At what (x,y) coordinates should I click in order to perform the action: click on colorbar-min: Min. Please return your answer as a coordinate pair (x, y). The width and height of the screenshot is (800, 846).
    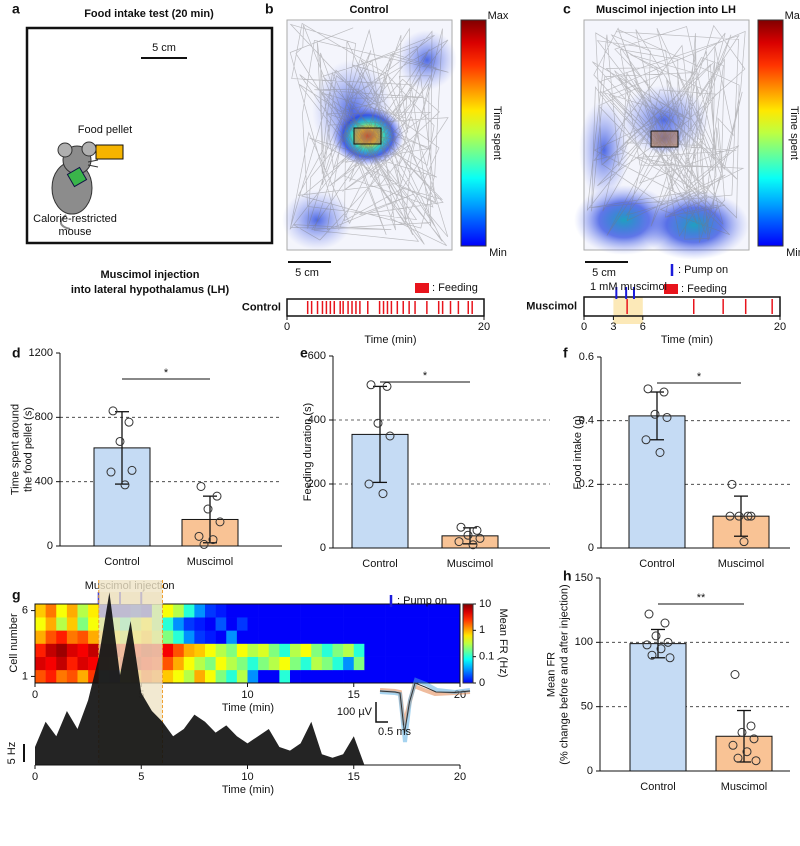
    Looking at the image, I should click on (793, 253).